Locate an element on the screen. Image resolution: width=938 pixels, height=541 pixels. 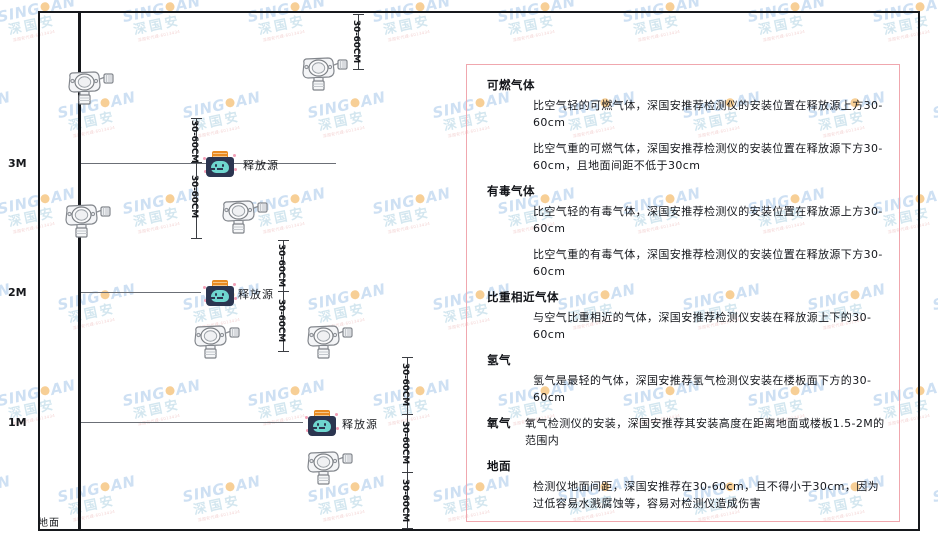
guideline-heading: 地面 is located at coordinates (499, 466).